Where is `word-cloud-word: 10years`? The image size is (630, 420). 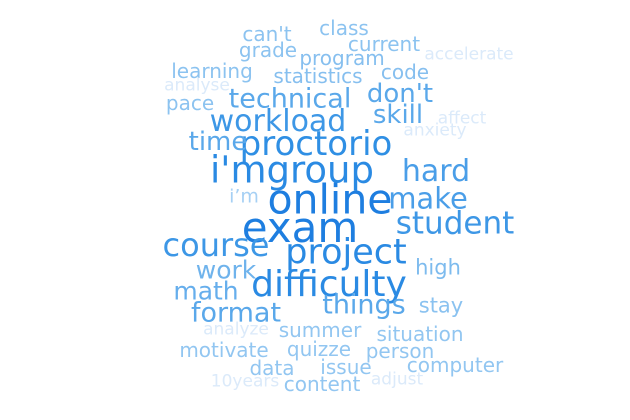
word-cloud-word: 10years is located at coordinates (245, 381).